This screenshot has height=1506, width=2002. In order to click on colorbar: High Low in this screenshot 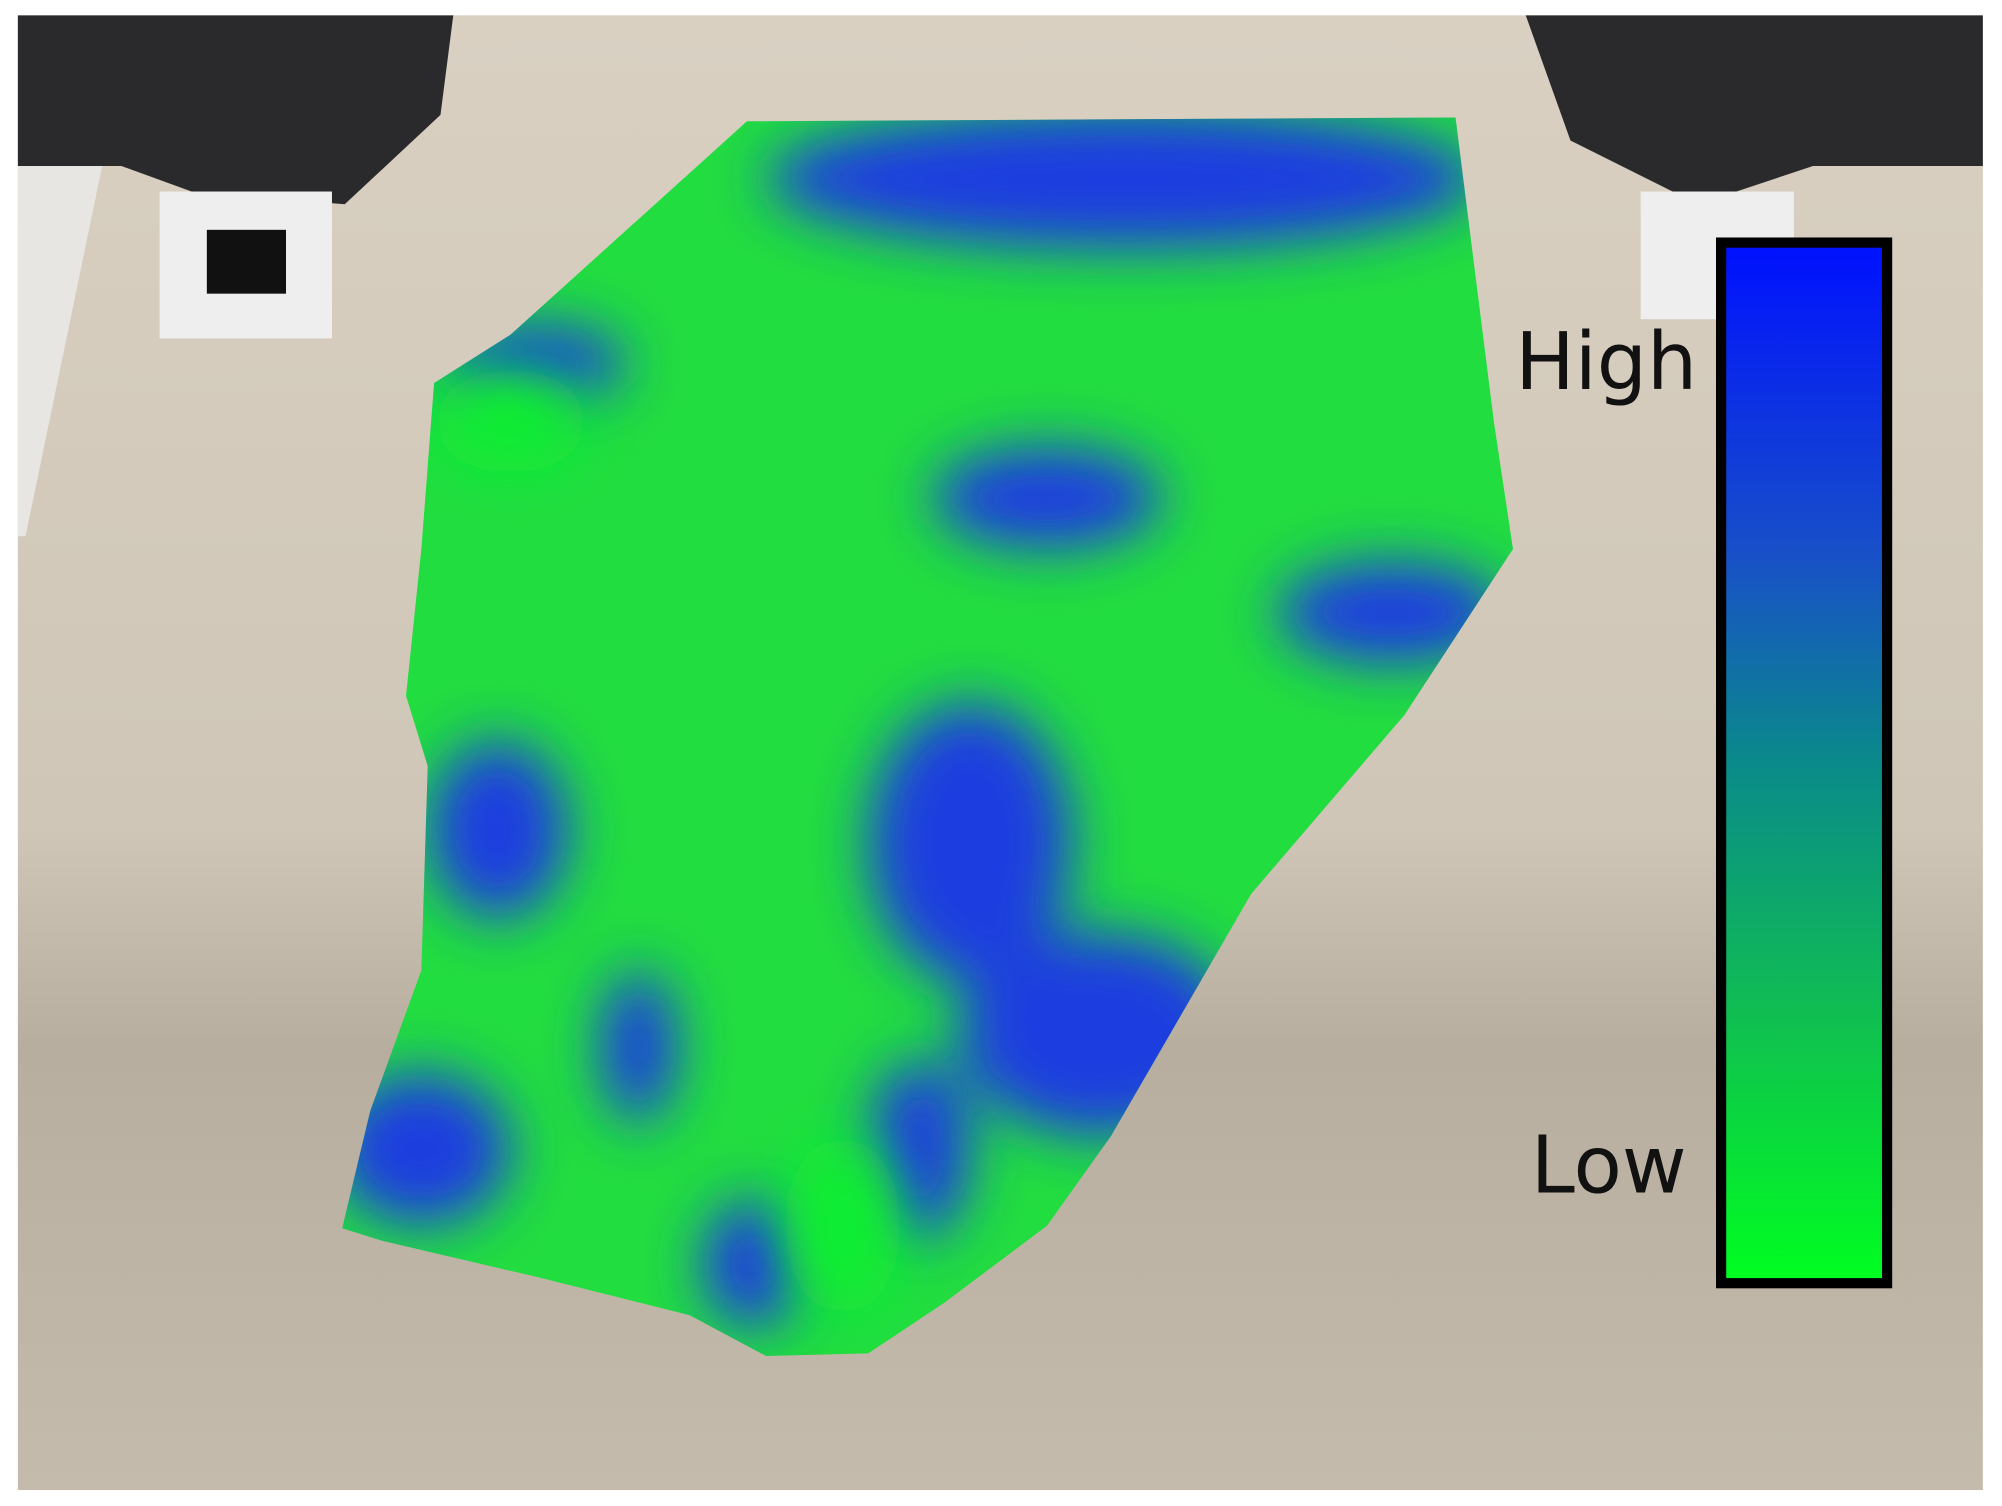, I will do `click(1704, 763)`.